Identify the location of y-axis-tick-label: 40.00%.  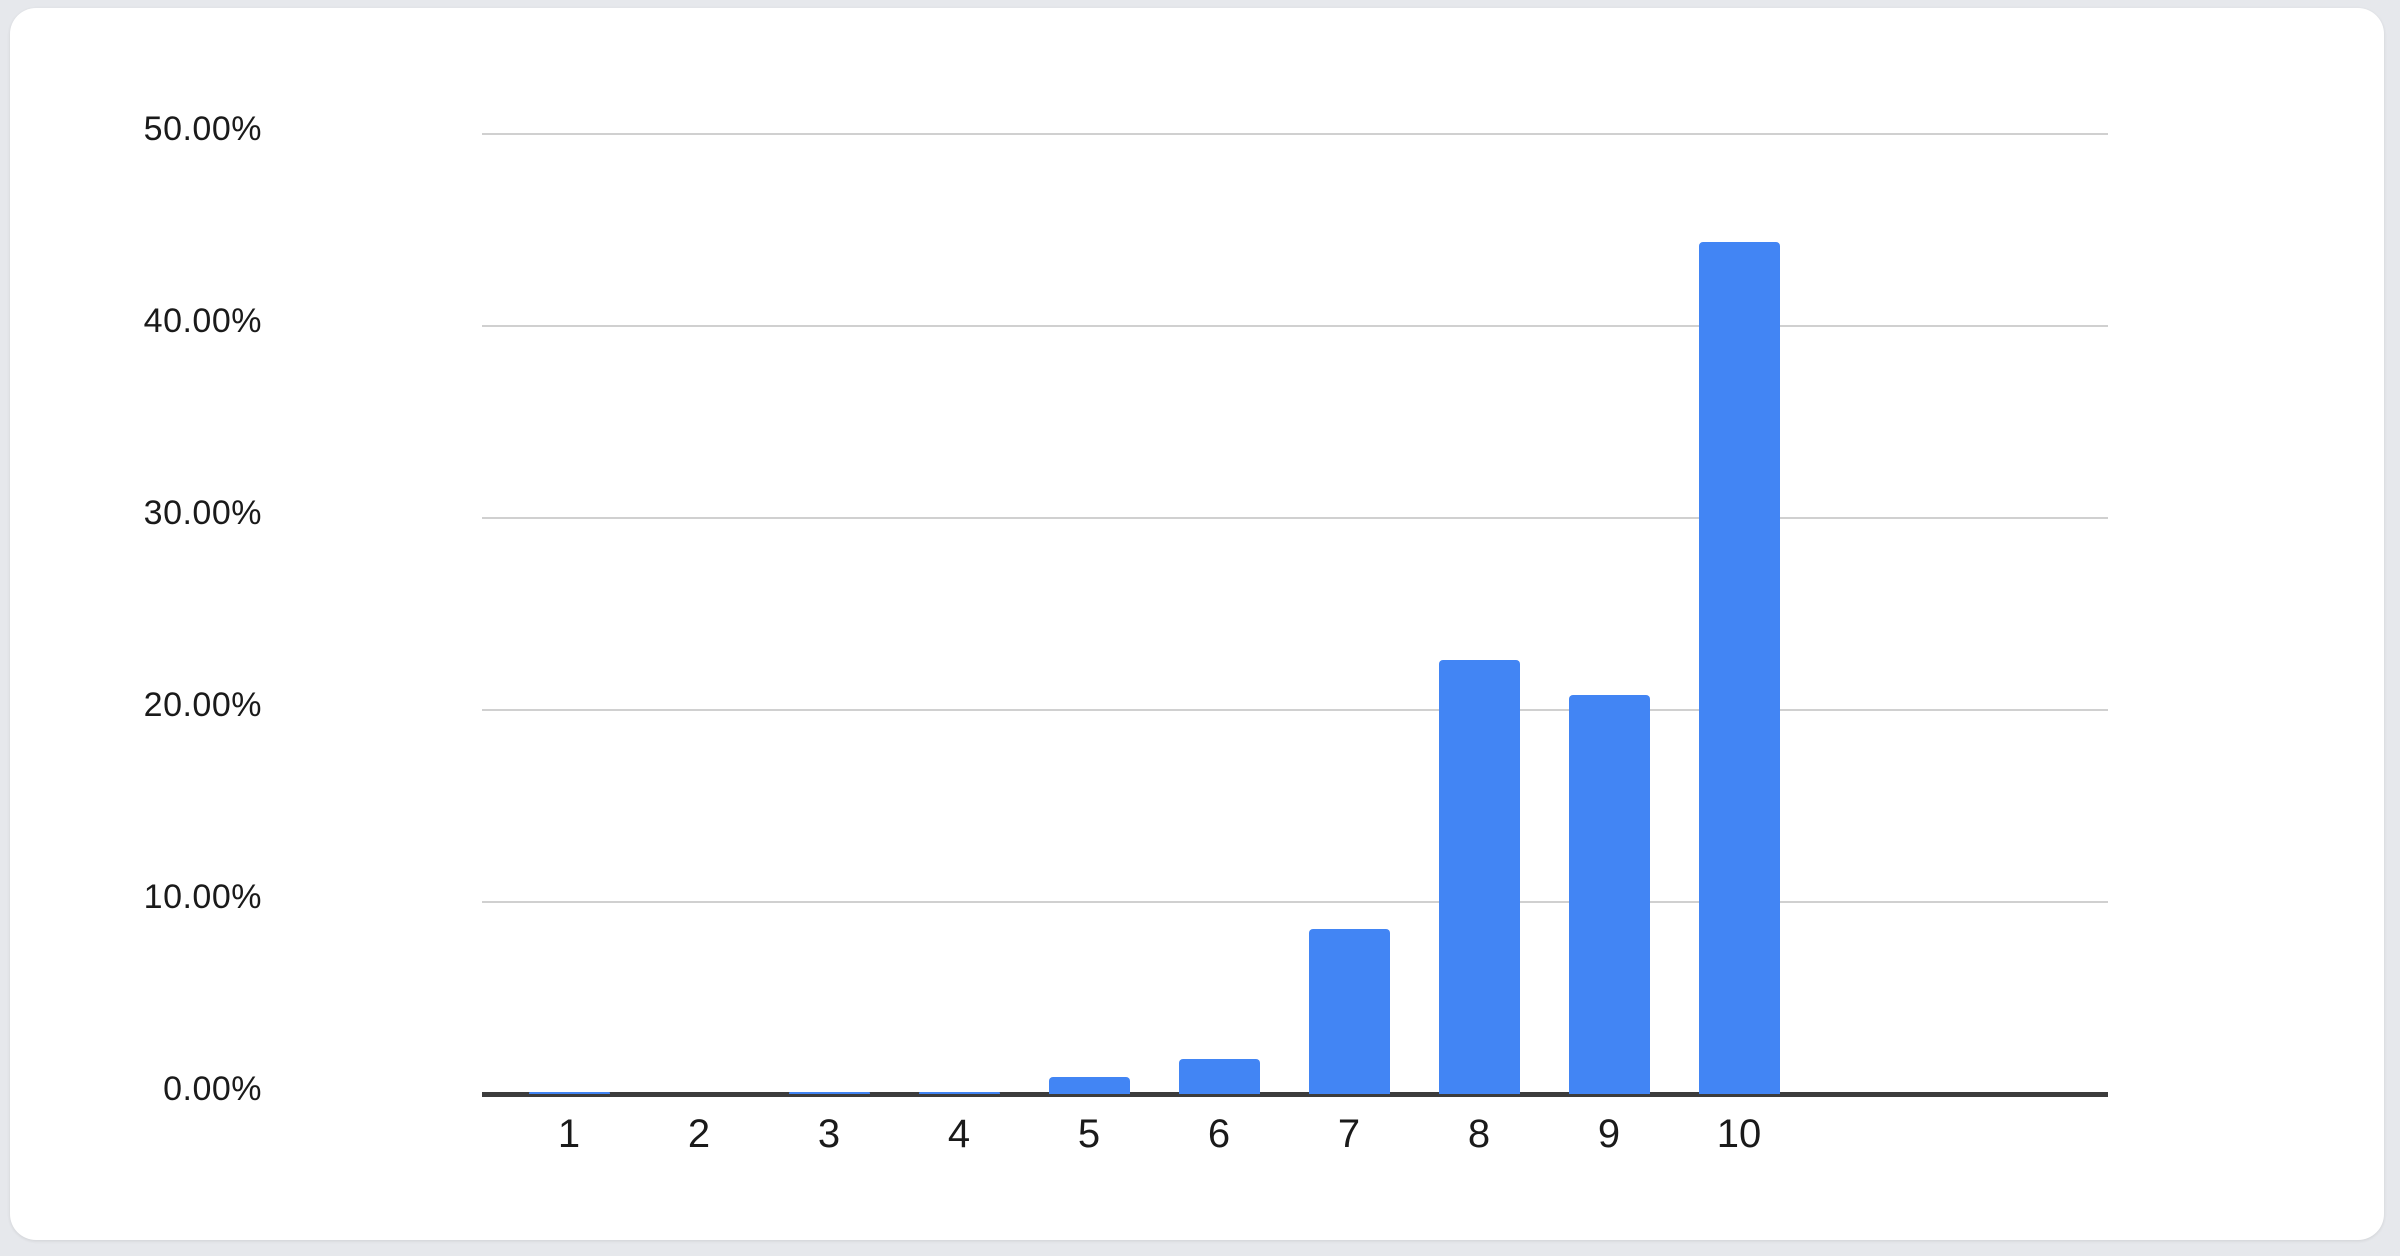
(202, 321).